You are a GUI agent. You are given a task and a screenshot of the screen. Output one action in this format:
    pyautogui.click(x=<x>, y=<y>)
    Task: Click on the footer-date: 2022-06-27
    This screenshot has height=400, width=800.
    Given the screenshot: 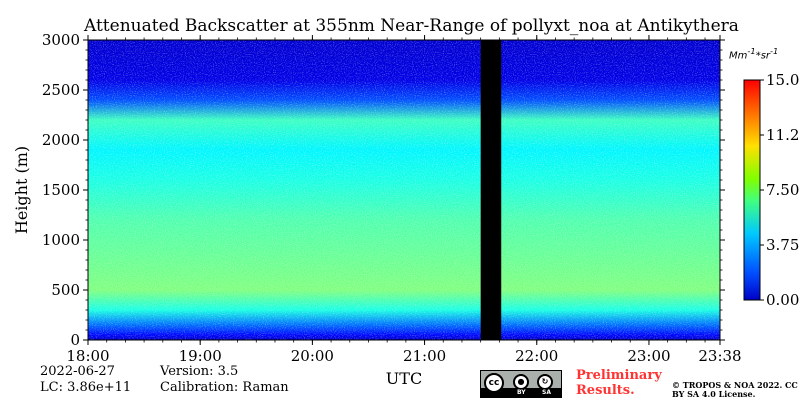 What is the action you would take?
    pyautogui.click(x=77, y=371)
    